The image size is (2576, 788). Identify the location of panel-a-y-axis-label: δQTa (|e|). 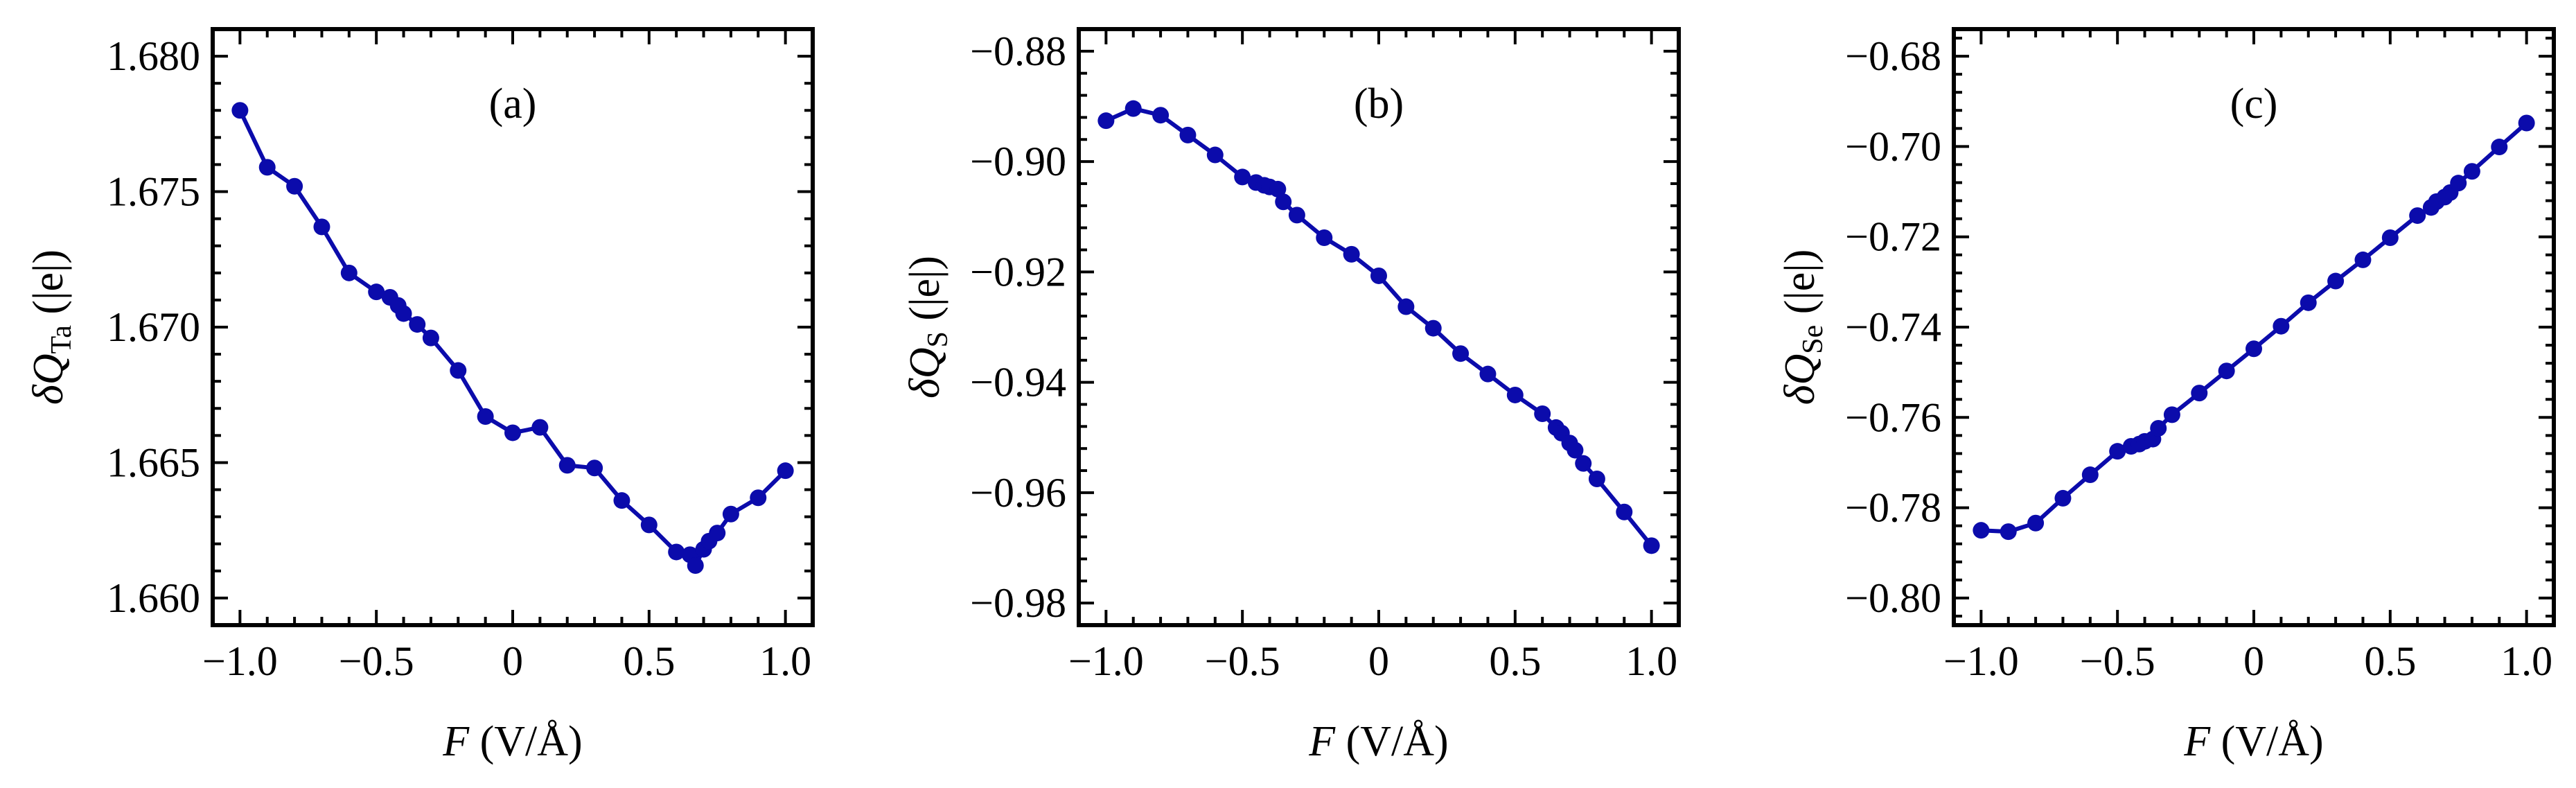
(52, 327).